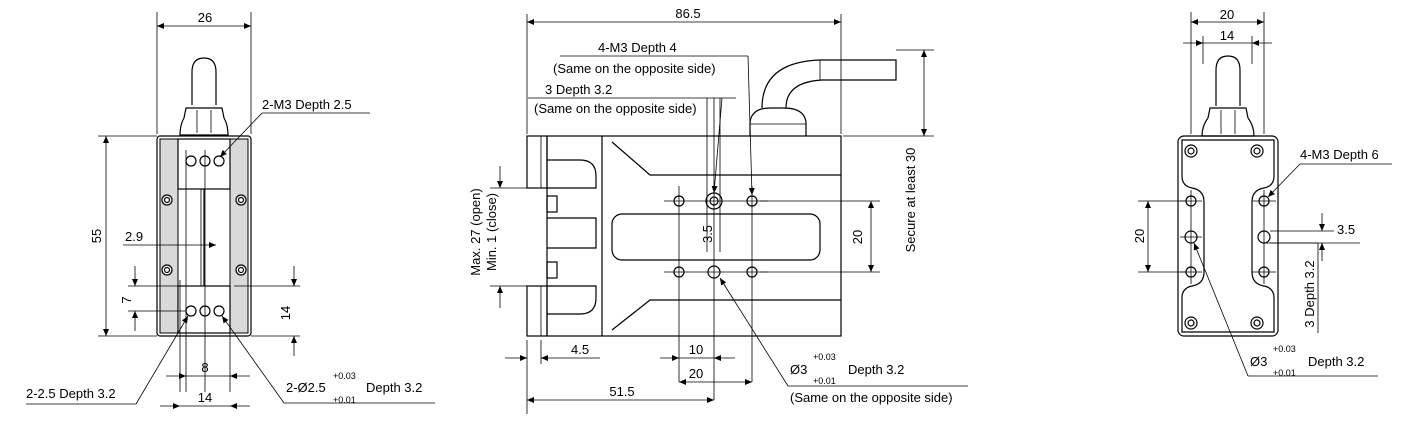  What do you see at coordinates (876, 369) in the screenshot?
I see `label-side-pin-depth: Depth 3.2` at bounding box center [876, 369].